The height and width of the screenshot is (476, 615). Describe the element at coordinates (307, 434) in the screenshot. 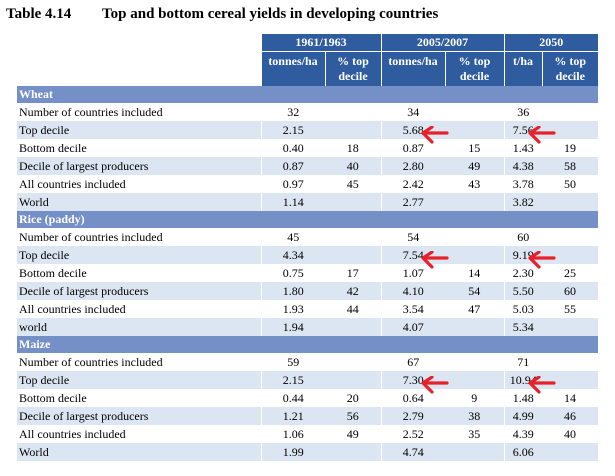

I see `table-row: All countries included 1.06 49 2.52 35 4.39 40` at that location.